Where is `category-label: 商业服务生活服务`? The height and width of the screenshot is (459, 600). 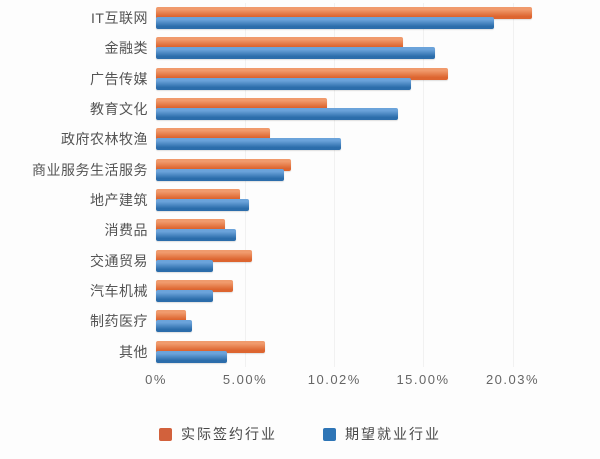 category-label: 商业服务生活服务 is located at coordinates (90, 169).